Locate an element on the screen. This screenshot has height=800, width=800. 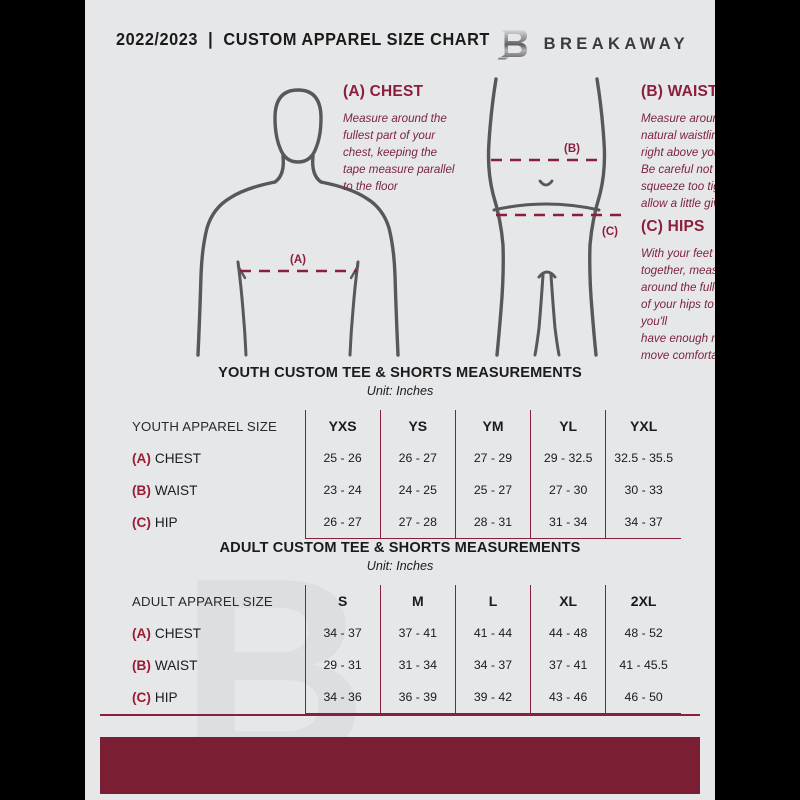
adult-cell-1-1: 31 - 34 is located at coordinates (417, 665).